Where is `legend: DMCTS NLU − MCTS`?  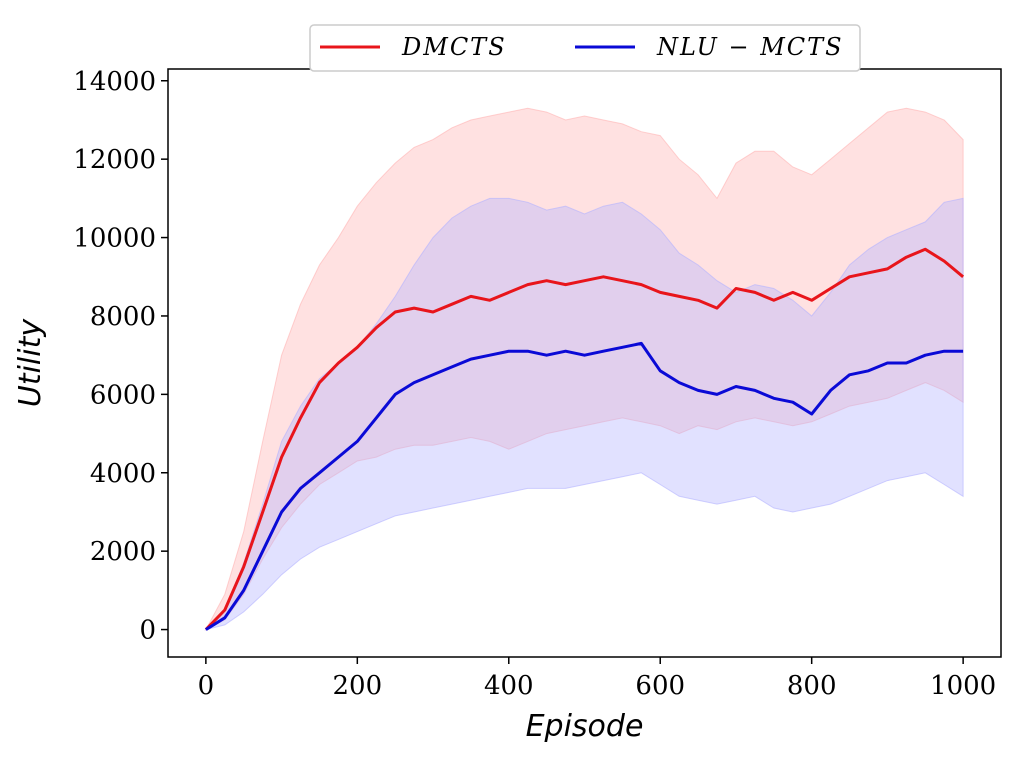 legend: DMCTS NLU − MCTS is located at coordinates (585, 48).